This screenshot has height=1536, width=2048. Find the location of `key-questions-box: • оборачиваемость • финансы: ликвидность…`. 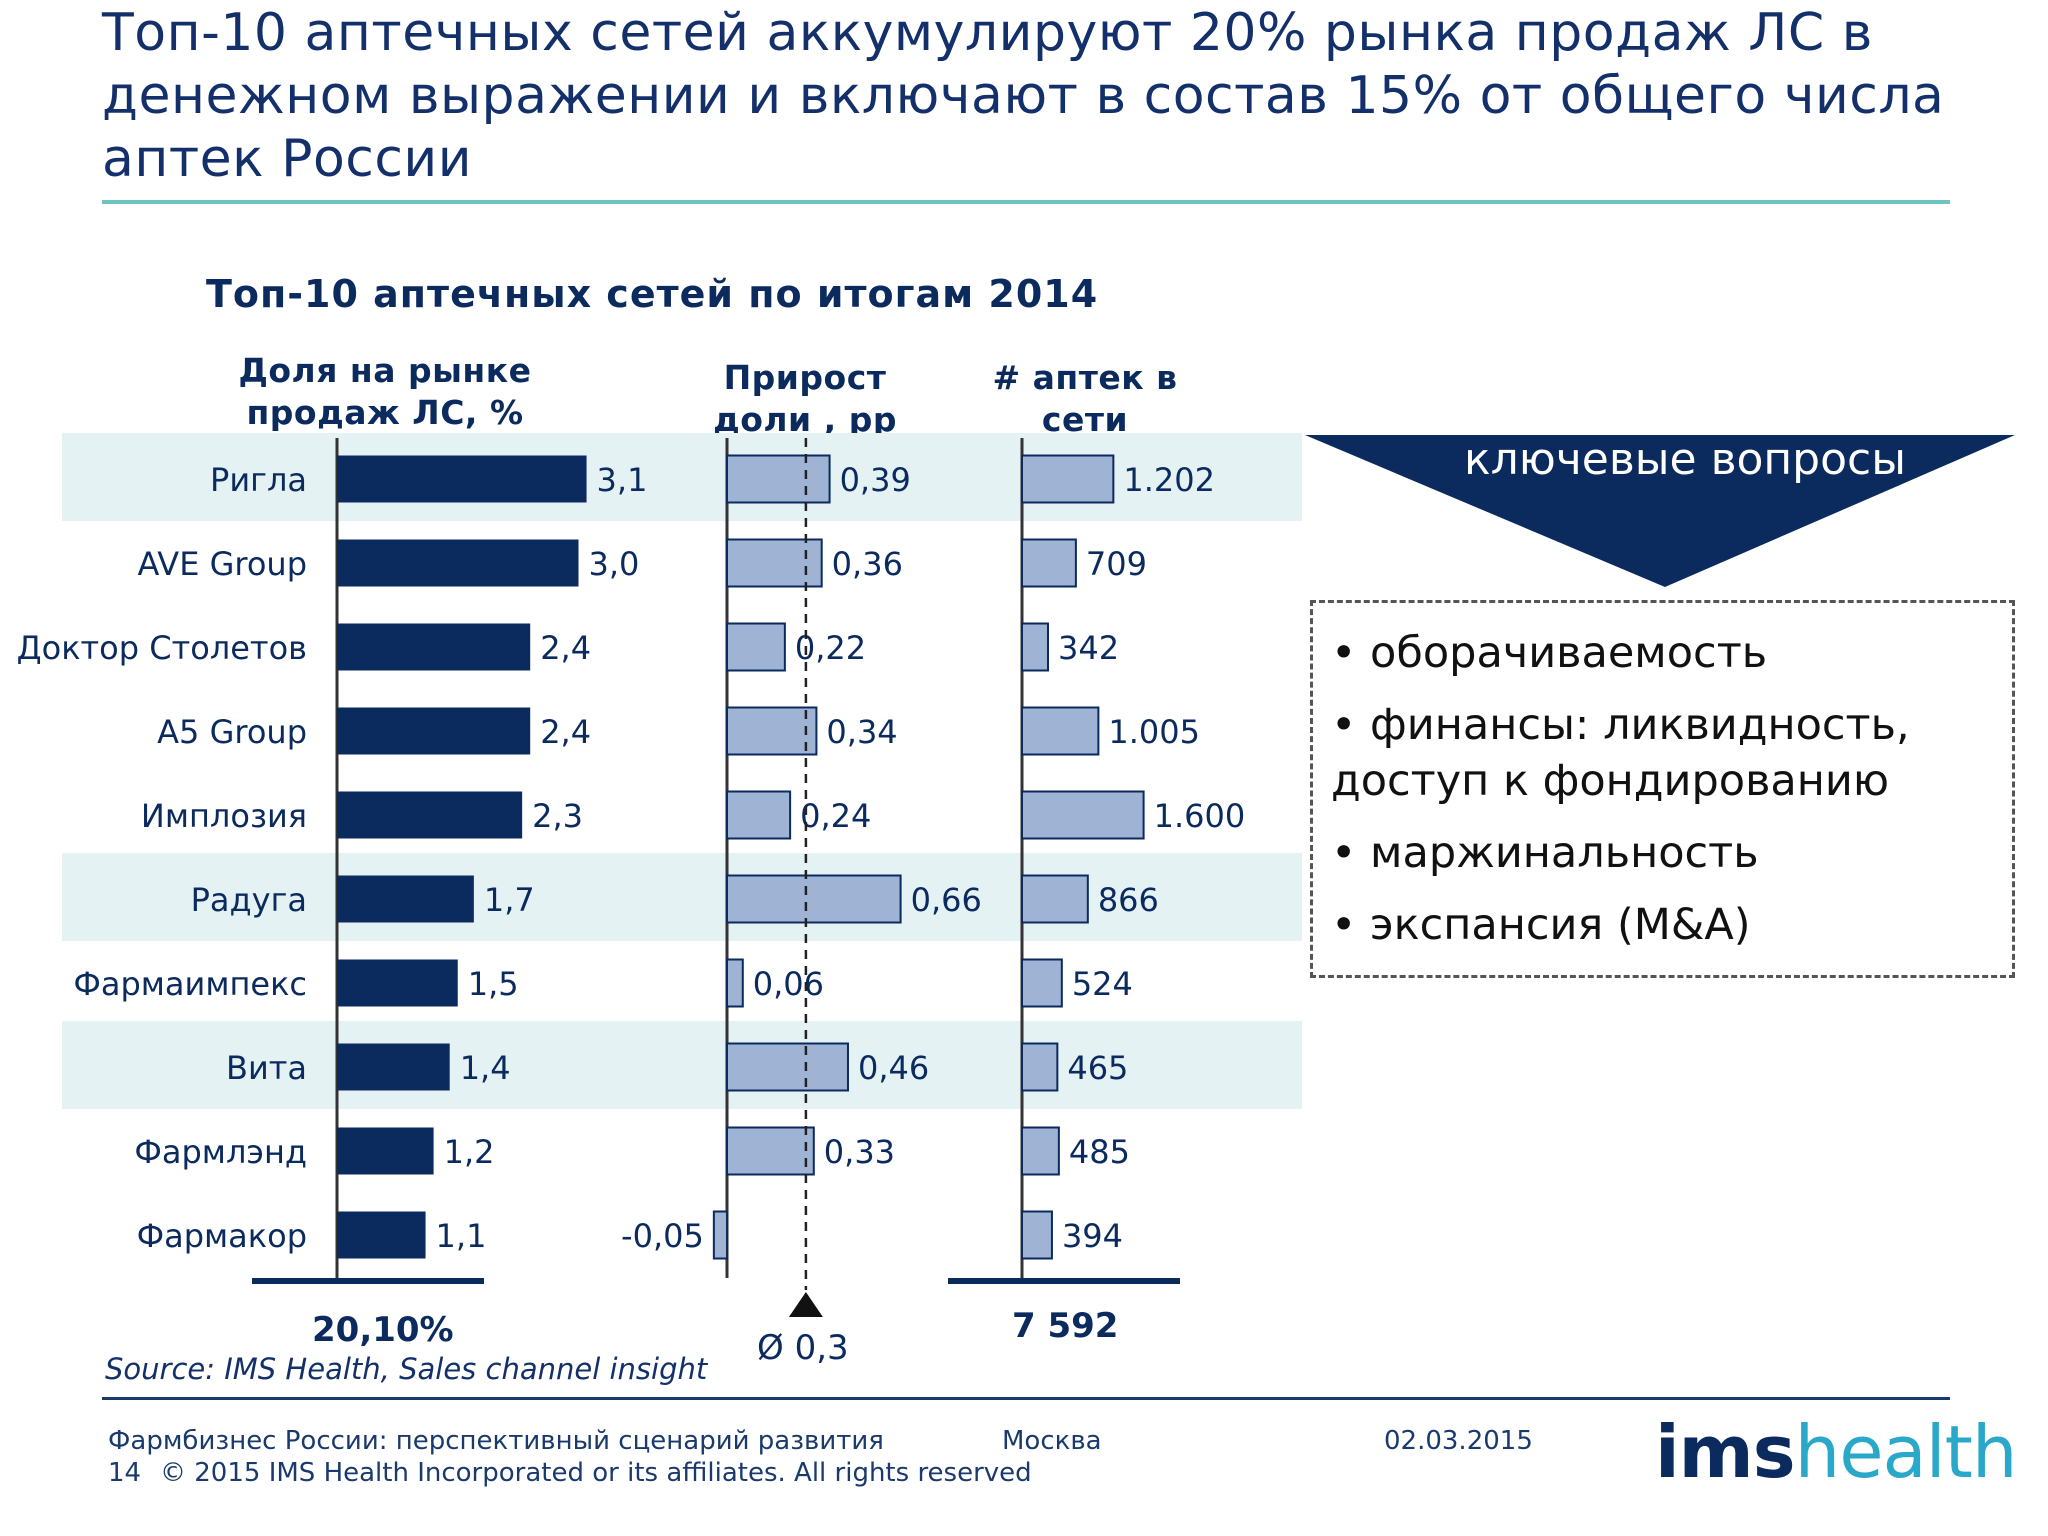

key-questions-box: • оборачиваемость • финансы: ликвидность… is located at coordinates (1662, 789).